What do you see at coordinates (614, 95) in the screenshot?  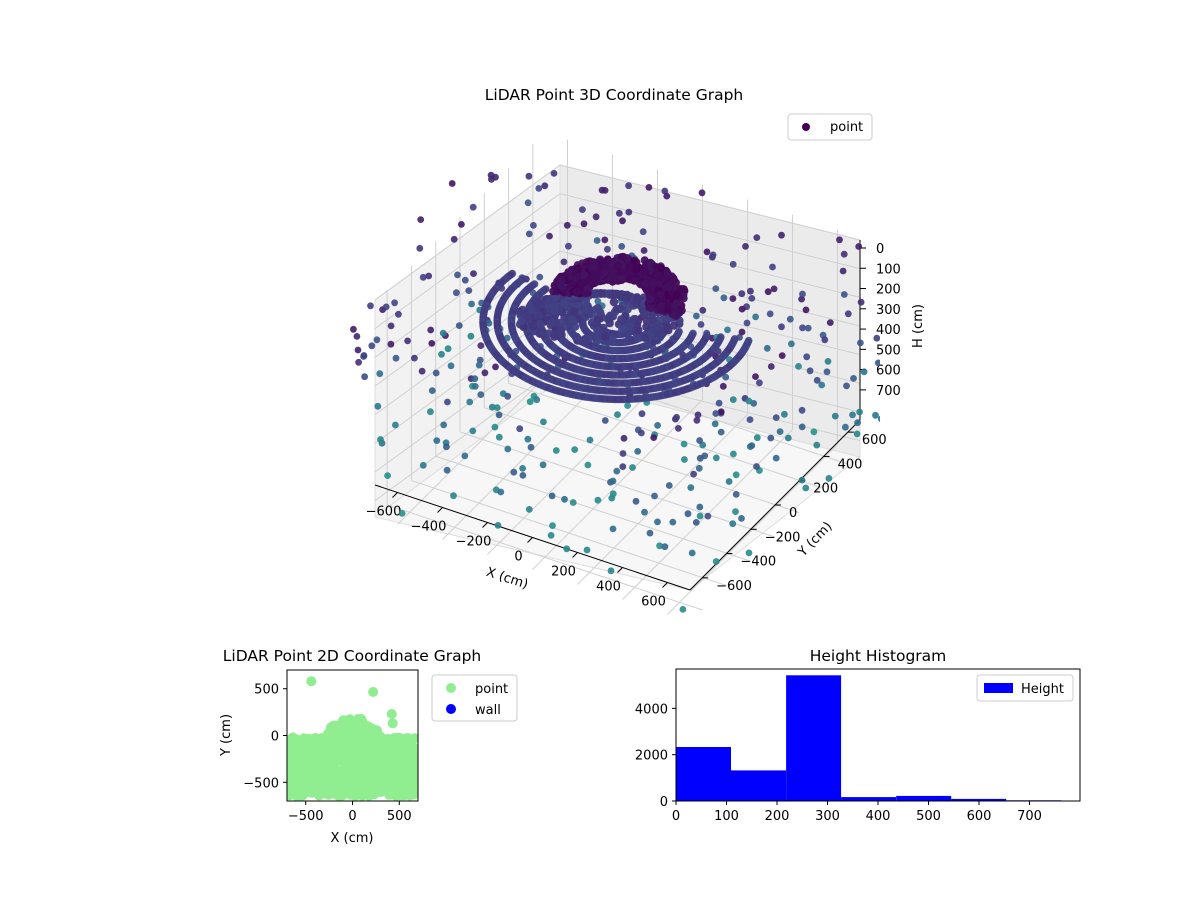 I see `chart-3d-title: LiDAR Point 3D Coordinate Graph` at bounding box center [614, 95].